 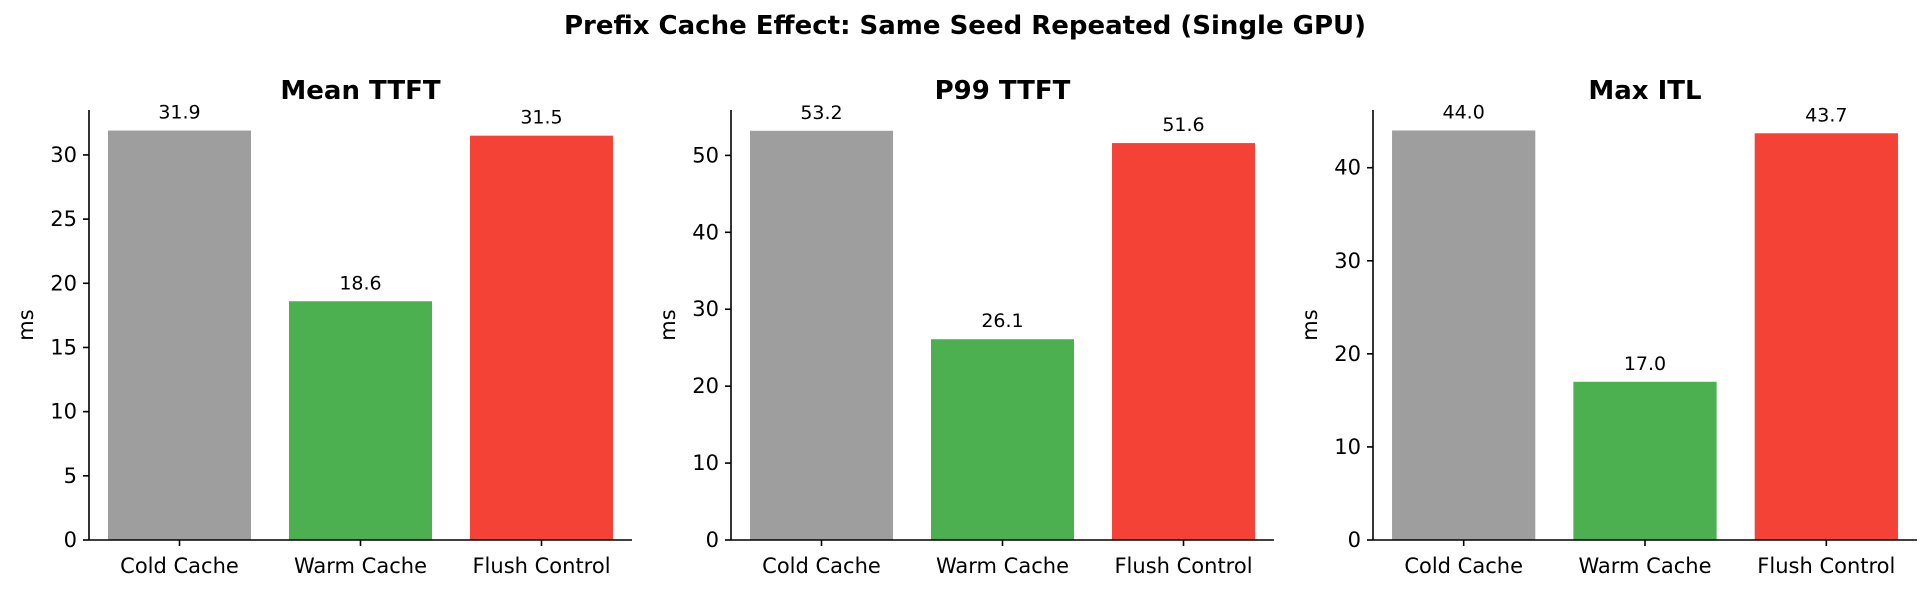 I want to click on bar-value-label: 53.2, so click(x=821, y=113).